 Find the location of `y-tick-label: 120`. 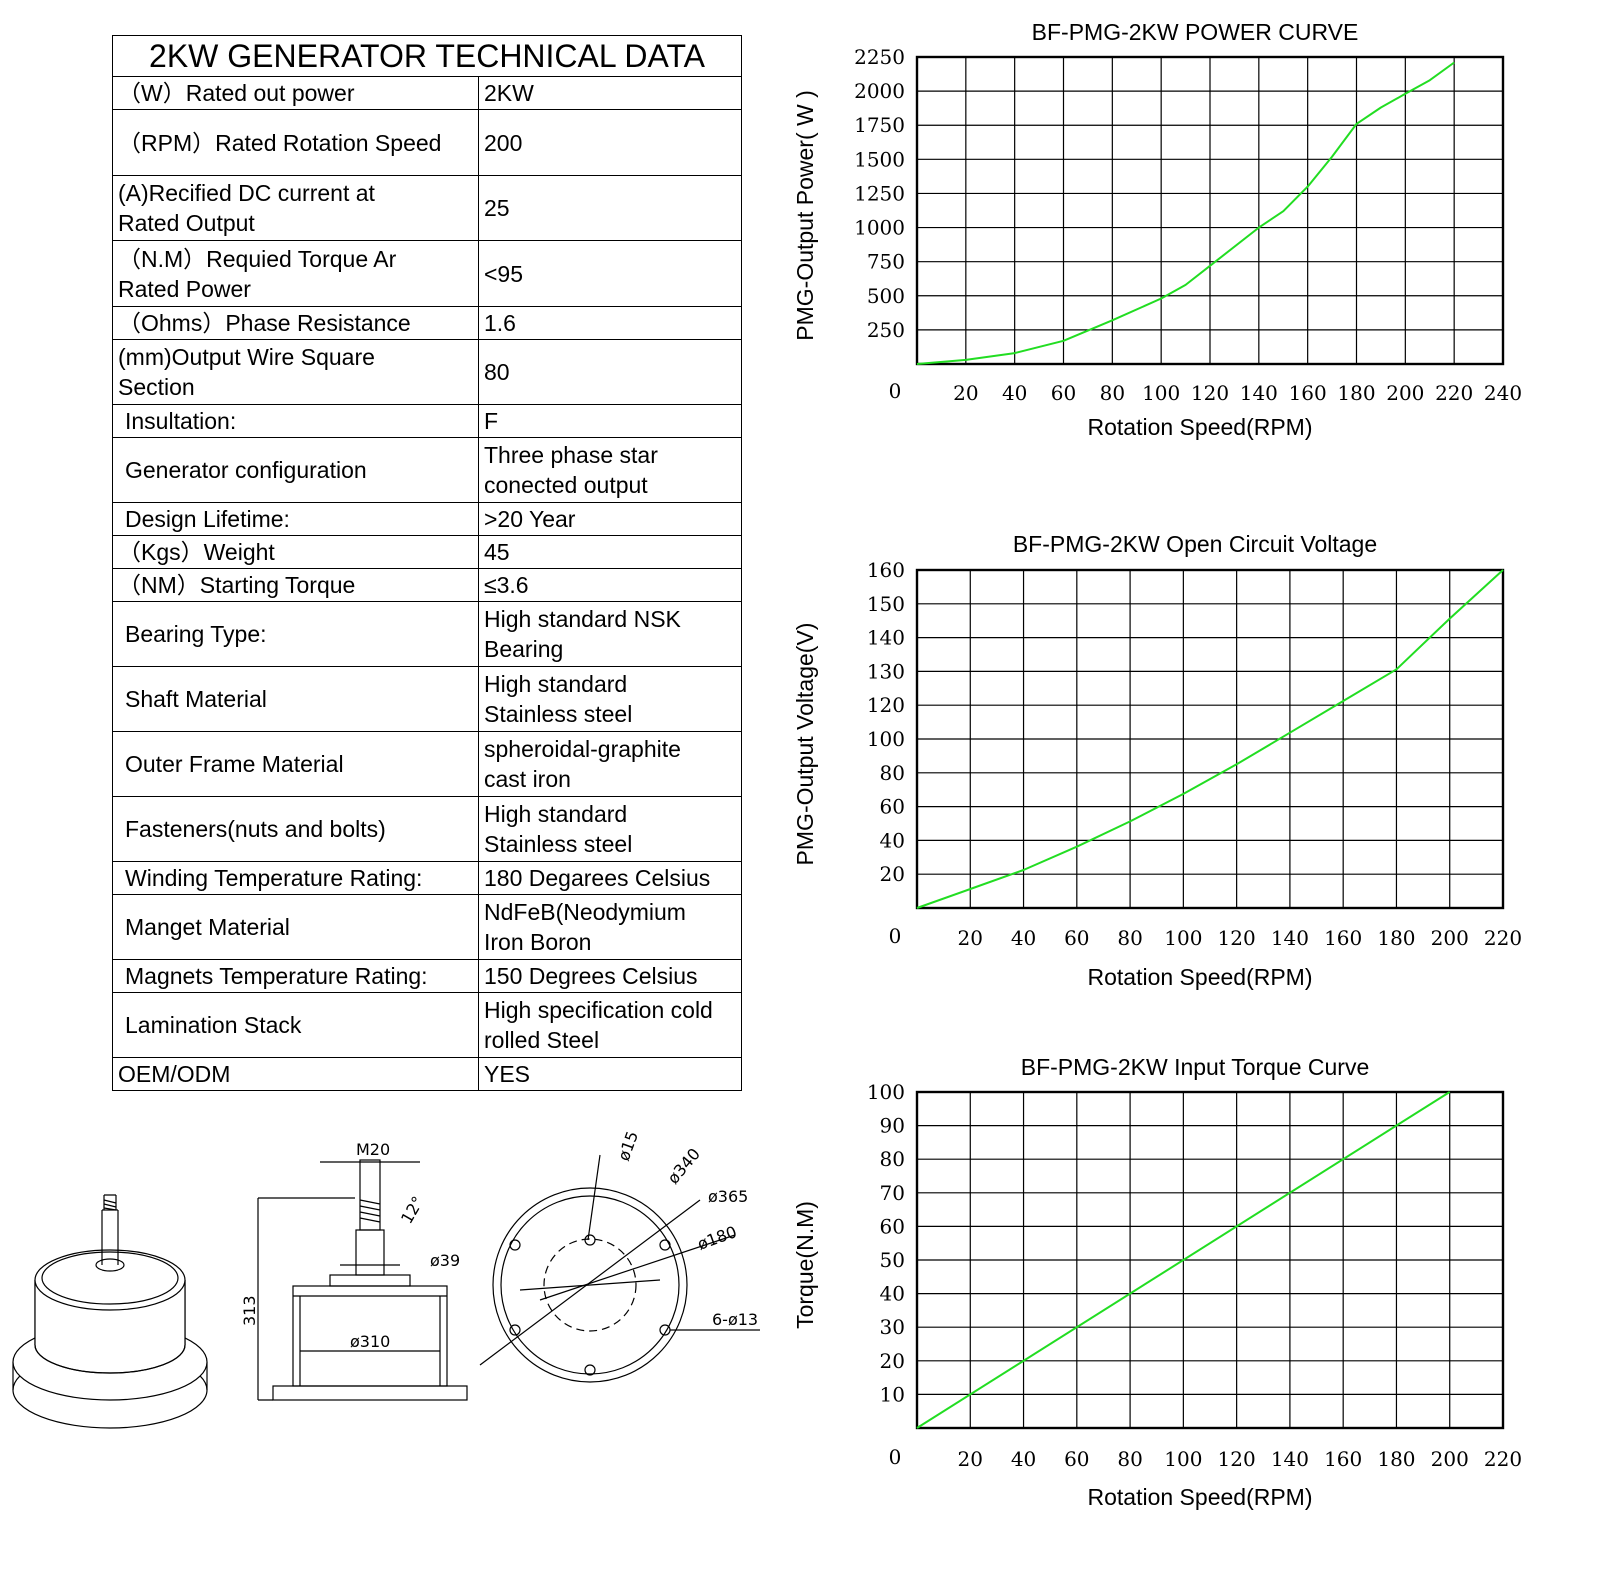

y-tick-label: 120 is located at coordinates (886, 705).